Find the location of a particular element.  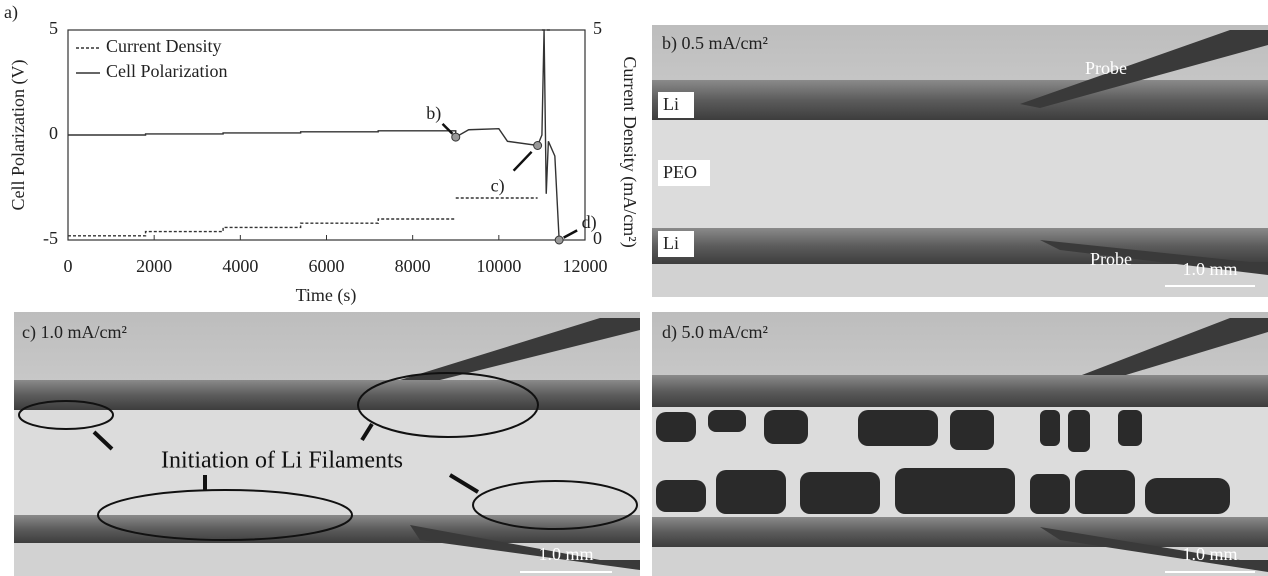

legend-label: Current Density is located at coordinates (163, 46).